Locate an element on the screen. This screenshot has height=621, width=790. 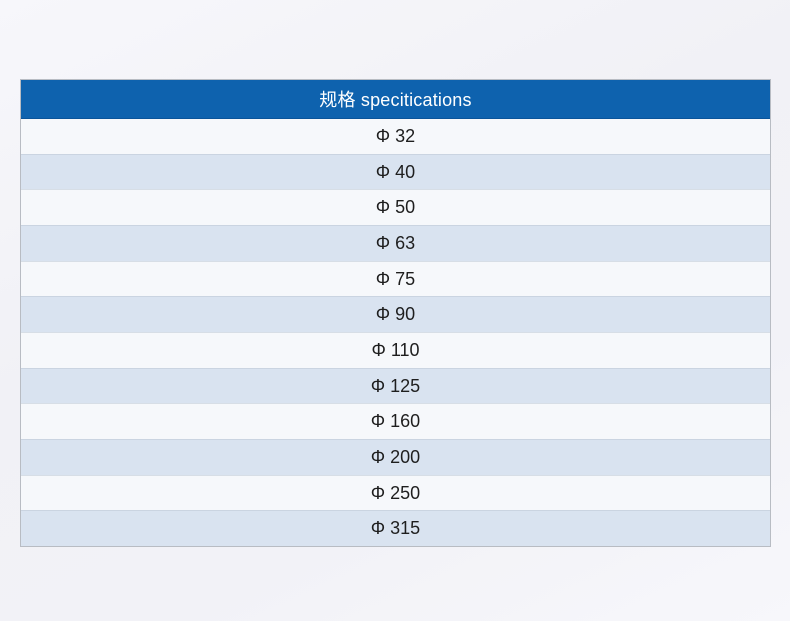
table-row: Φ 250 is located at coordinates (395, 492).